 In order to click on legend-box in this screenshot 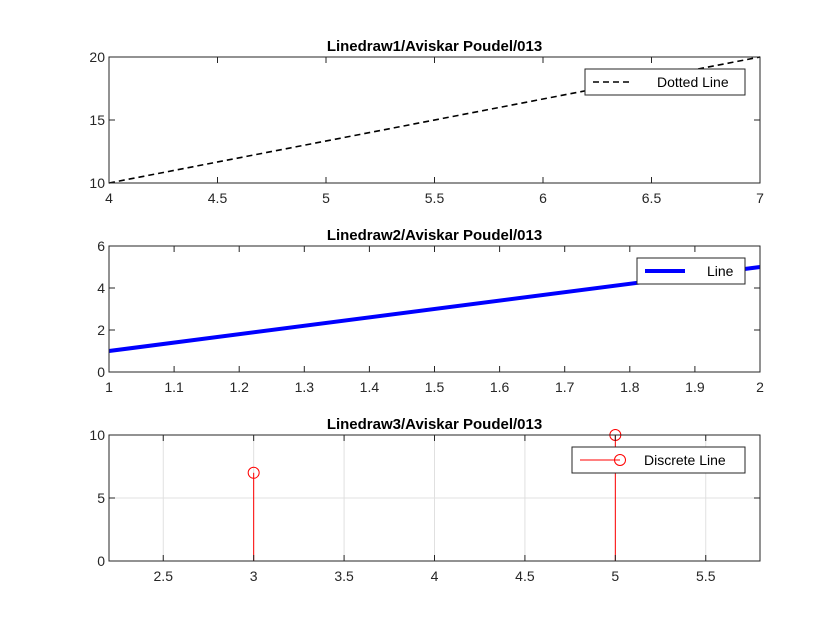, I will do `click(665, 82)`.